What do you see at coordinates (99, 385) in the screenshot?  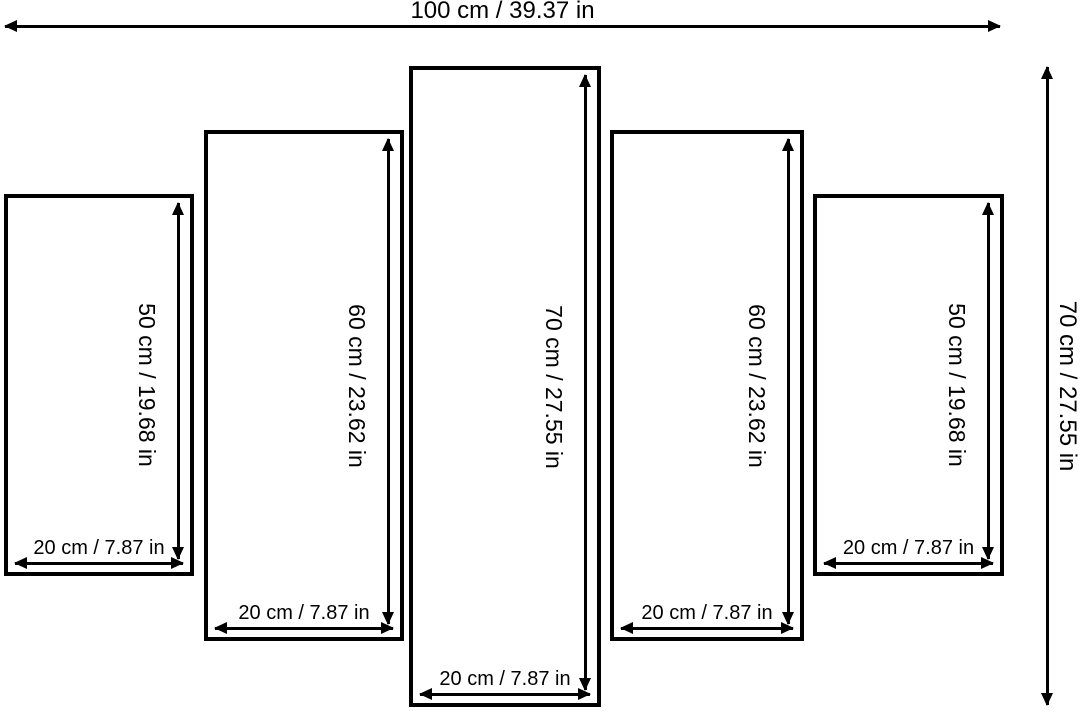 I see `panel-1: 50 cm / 19.68 in 20 cm / 7.87 in` at bounding box center [99, 385].